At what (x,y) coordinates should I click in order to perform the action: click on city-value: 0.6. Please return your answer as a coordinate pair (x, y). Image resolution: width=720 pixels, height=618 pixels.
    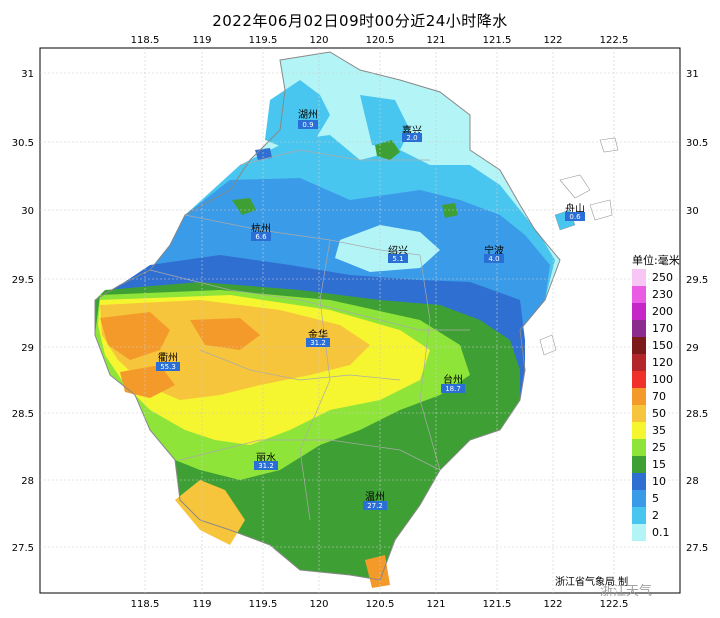
    Looking at the image, I should click on (575, 217).